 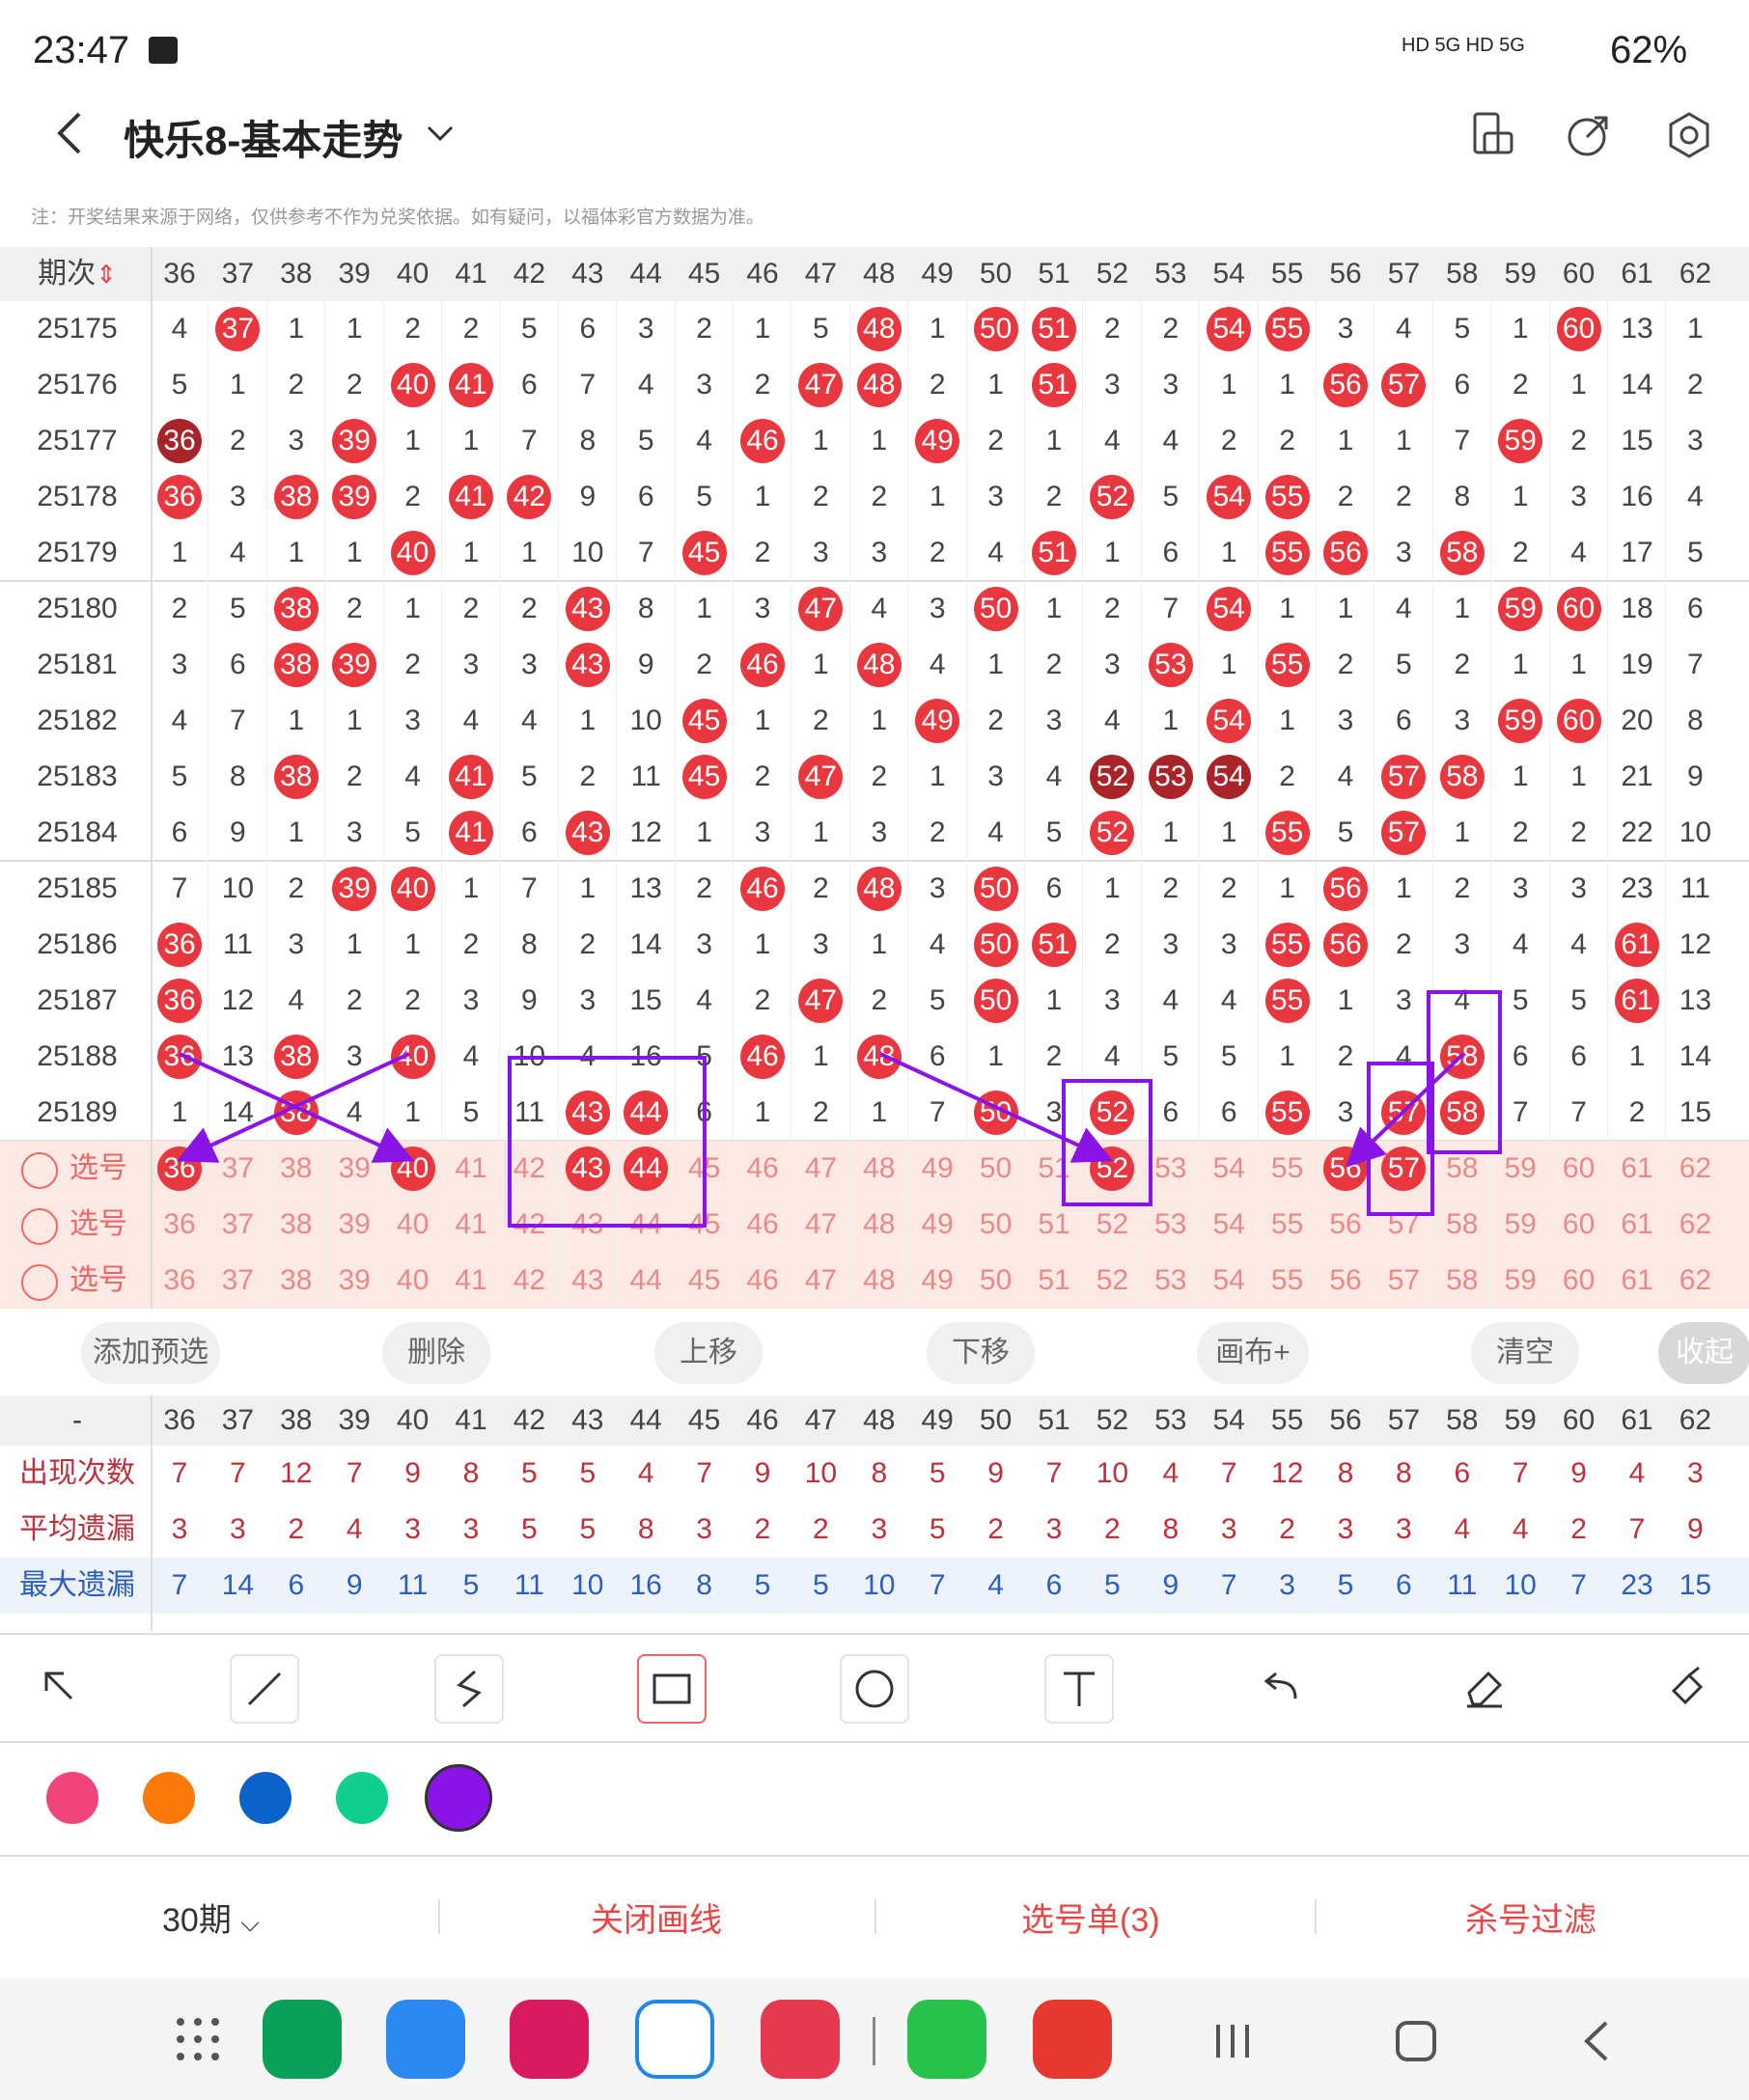 I want to click on text-tool-button, so click(x=1079, y=1689).